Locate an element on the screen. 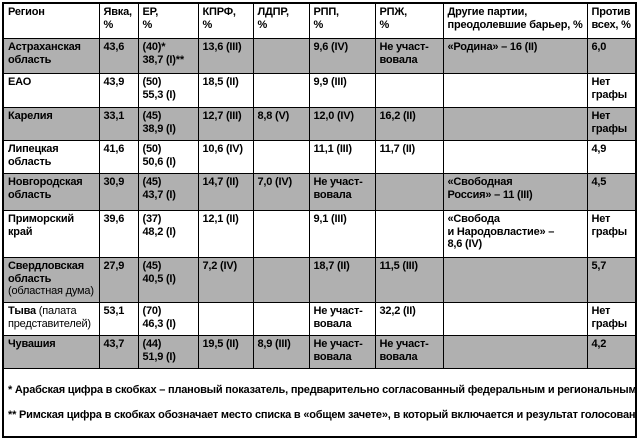 The image size is (637, 438). rpp-cell: 12,0 (IV) is located at coordinates (342, 124).